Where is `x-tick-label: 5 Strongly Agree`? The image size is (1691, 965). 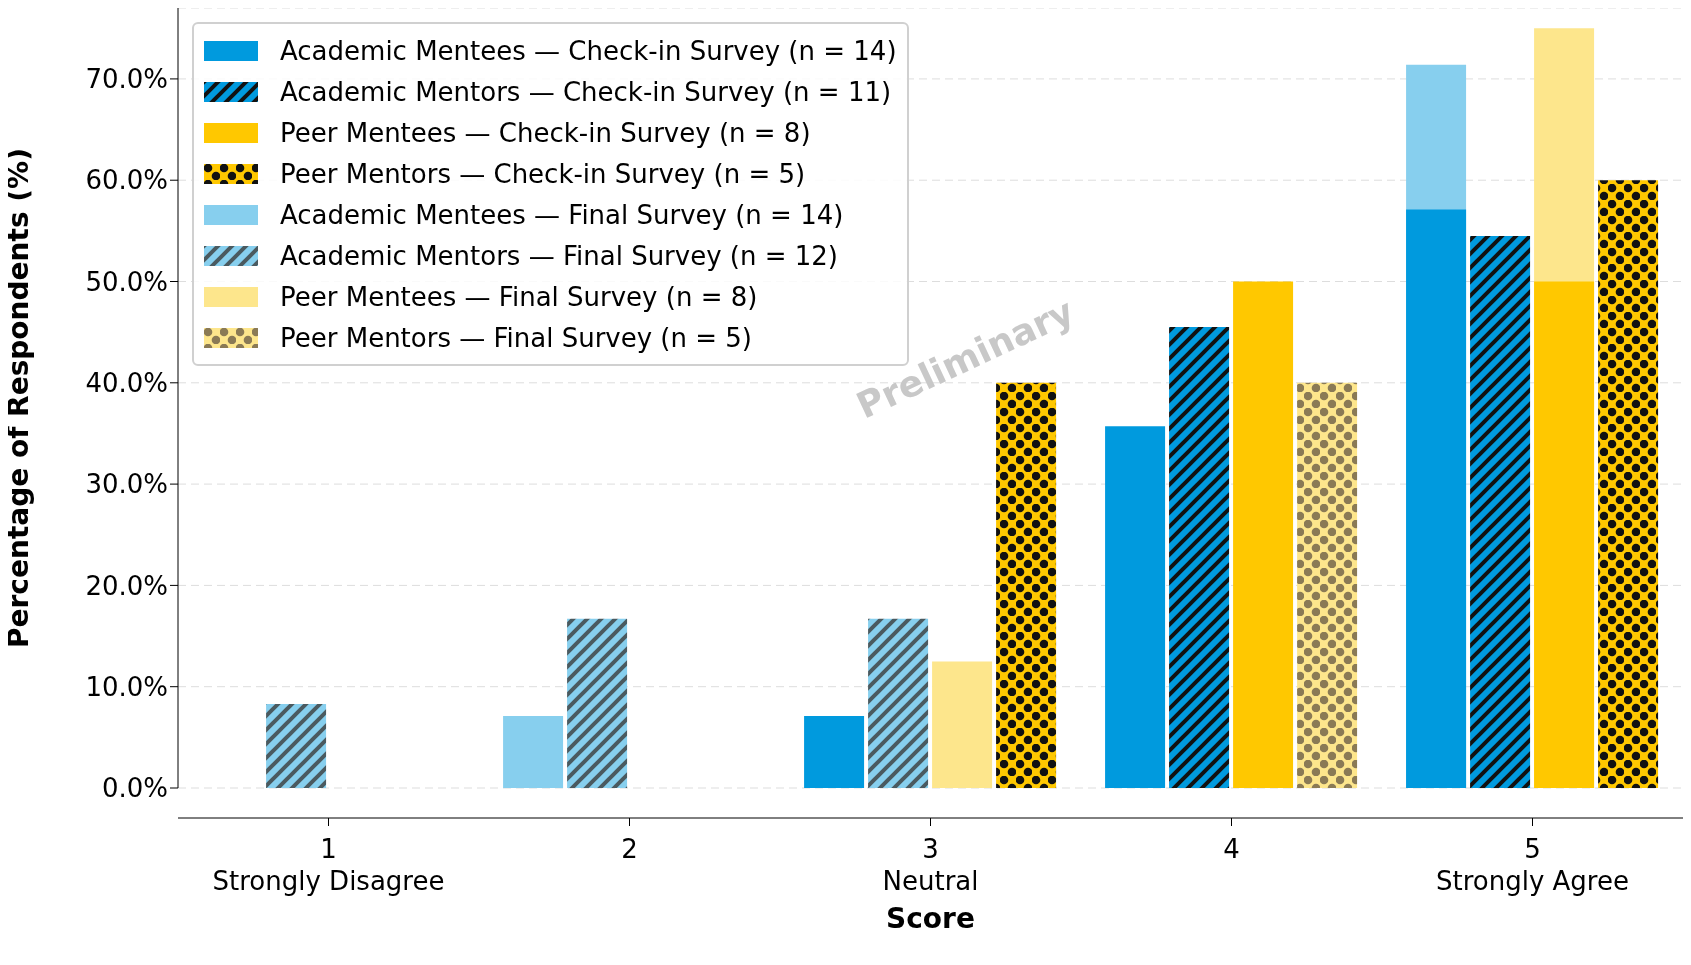 x-tick-label: 5 Strongly Agree is located at coordinates (1532, 865).